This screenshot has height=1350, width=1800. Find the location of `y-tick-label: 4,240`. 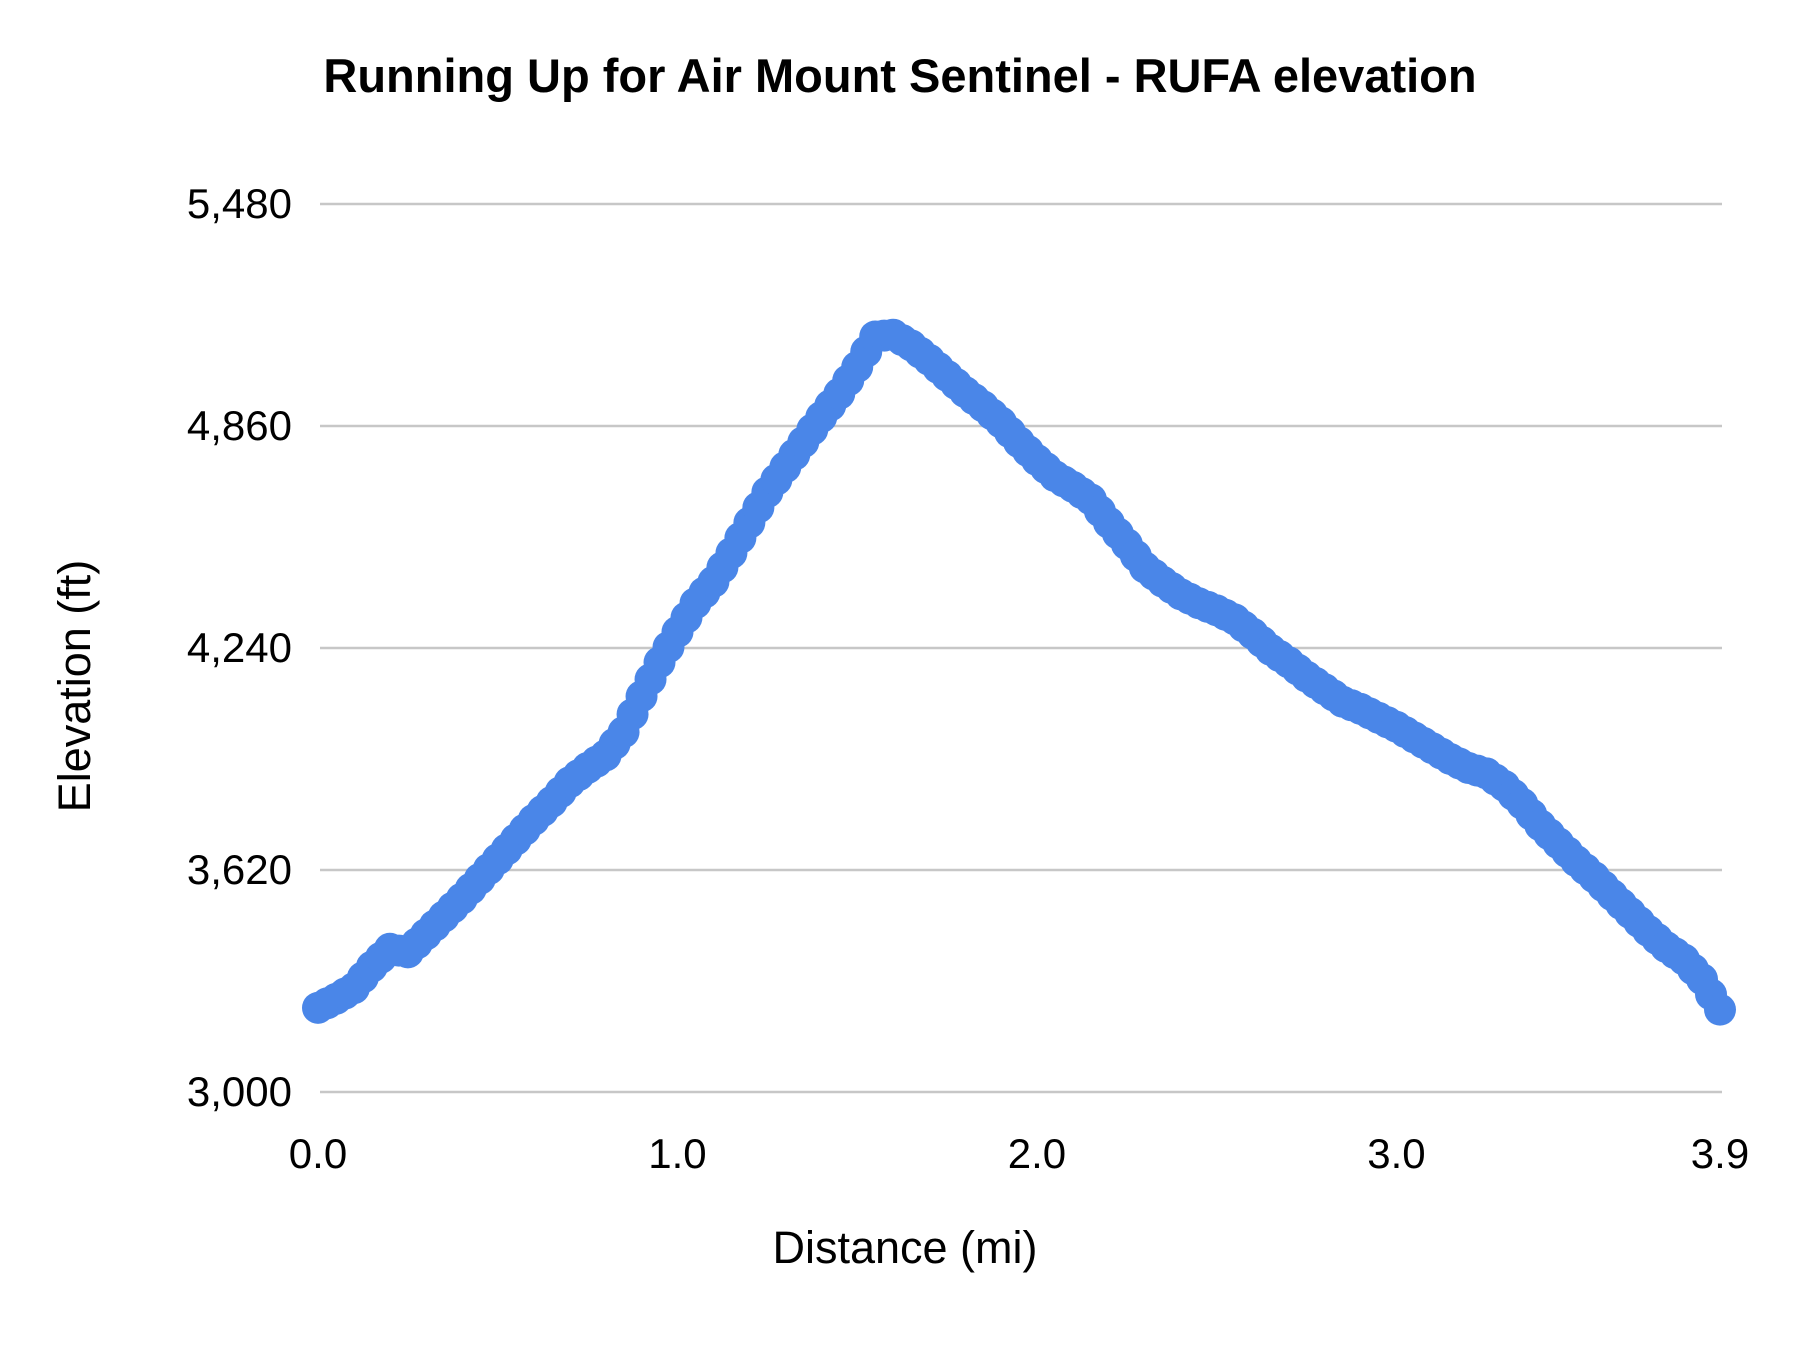

y-tick-label: 4,240 is located at coordinates (239, 647).